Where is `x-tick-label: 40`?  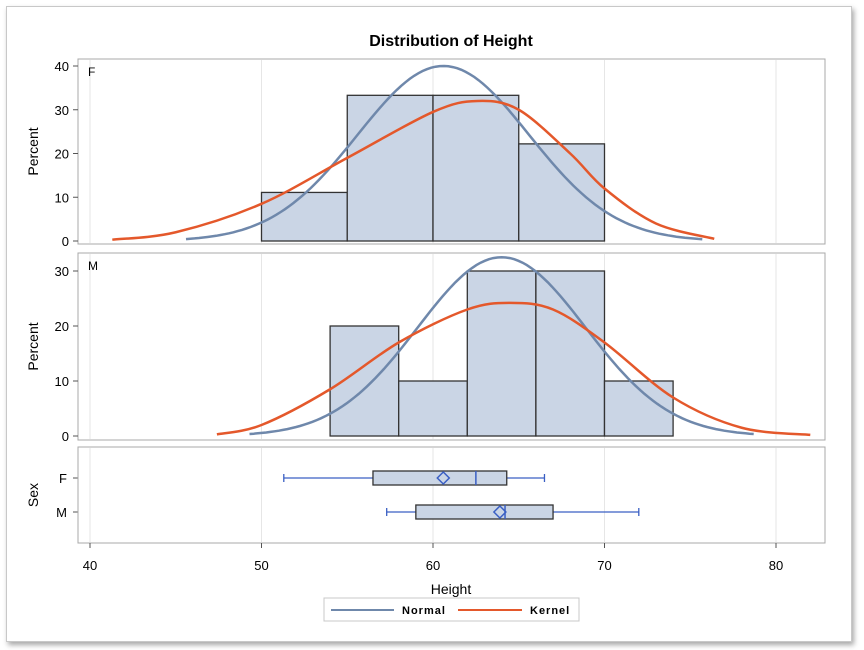 x-tick-label: 40 is located at coordinates (90, 565).